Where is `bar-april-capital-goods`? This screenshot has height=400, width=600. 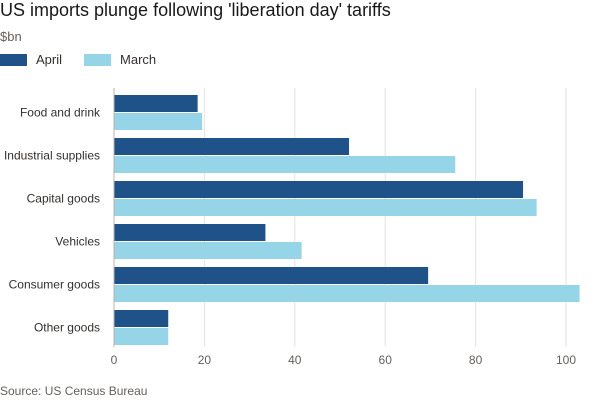 bar-april-capital-goods is located at coordinates (319, 189).